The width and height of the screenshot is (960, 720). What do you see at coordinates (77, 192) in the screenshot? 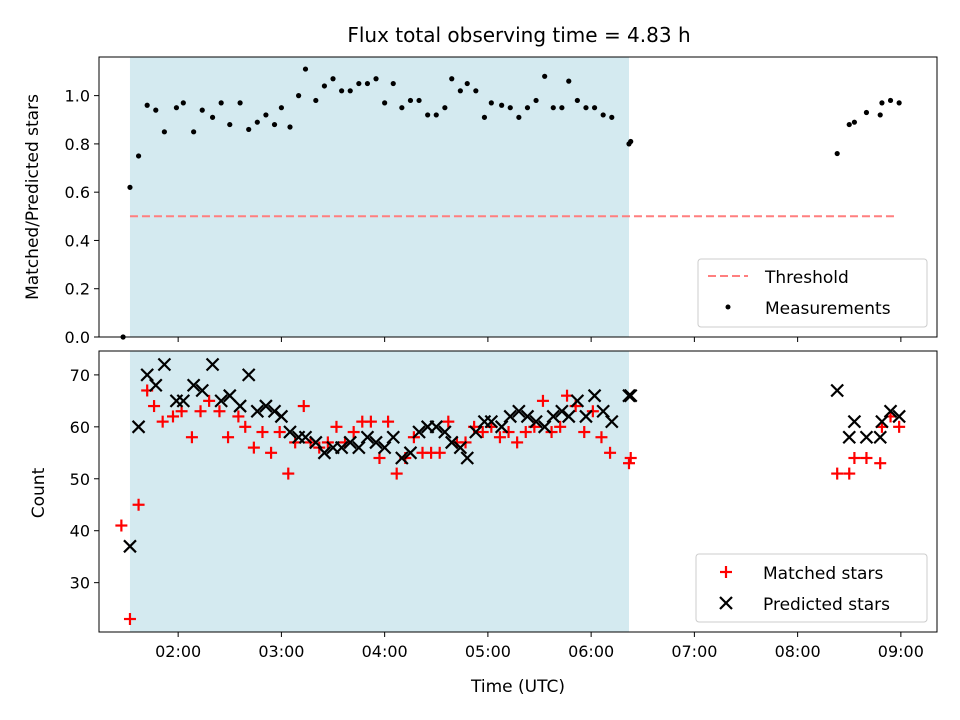
I see `ratio-y-tick-label: 0.6` at bounding box center [77, 192].